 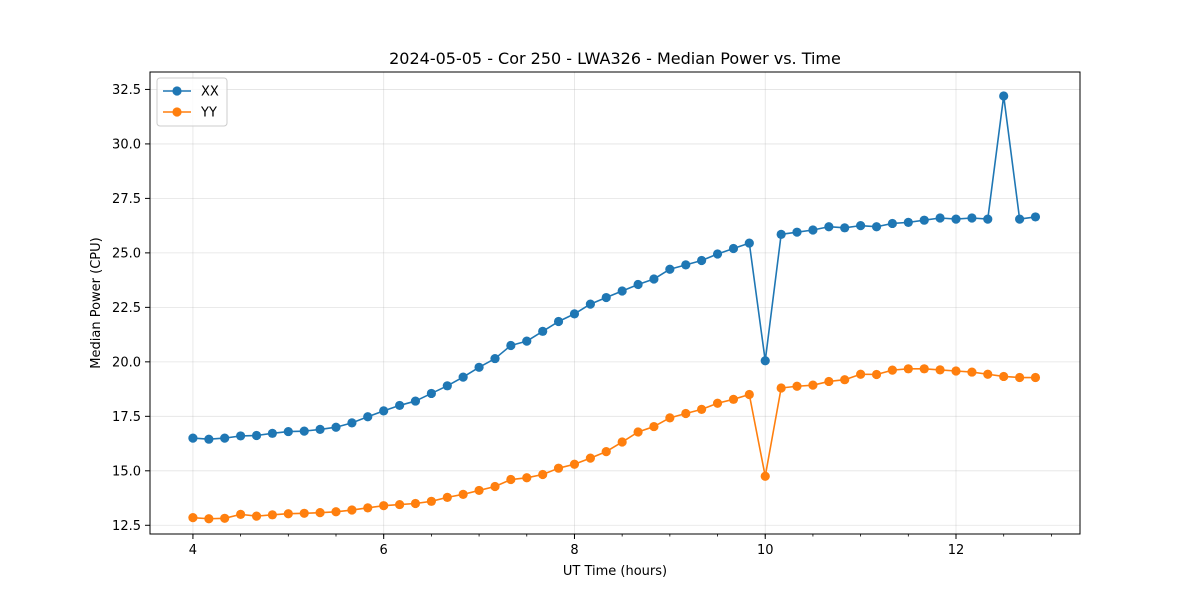 What do you see at coordinates (126, 362) in the screenshot?
I see `y-tick-label: 20.0` at bounding box center [126, 362].